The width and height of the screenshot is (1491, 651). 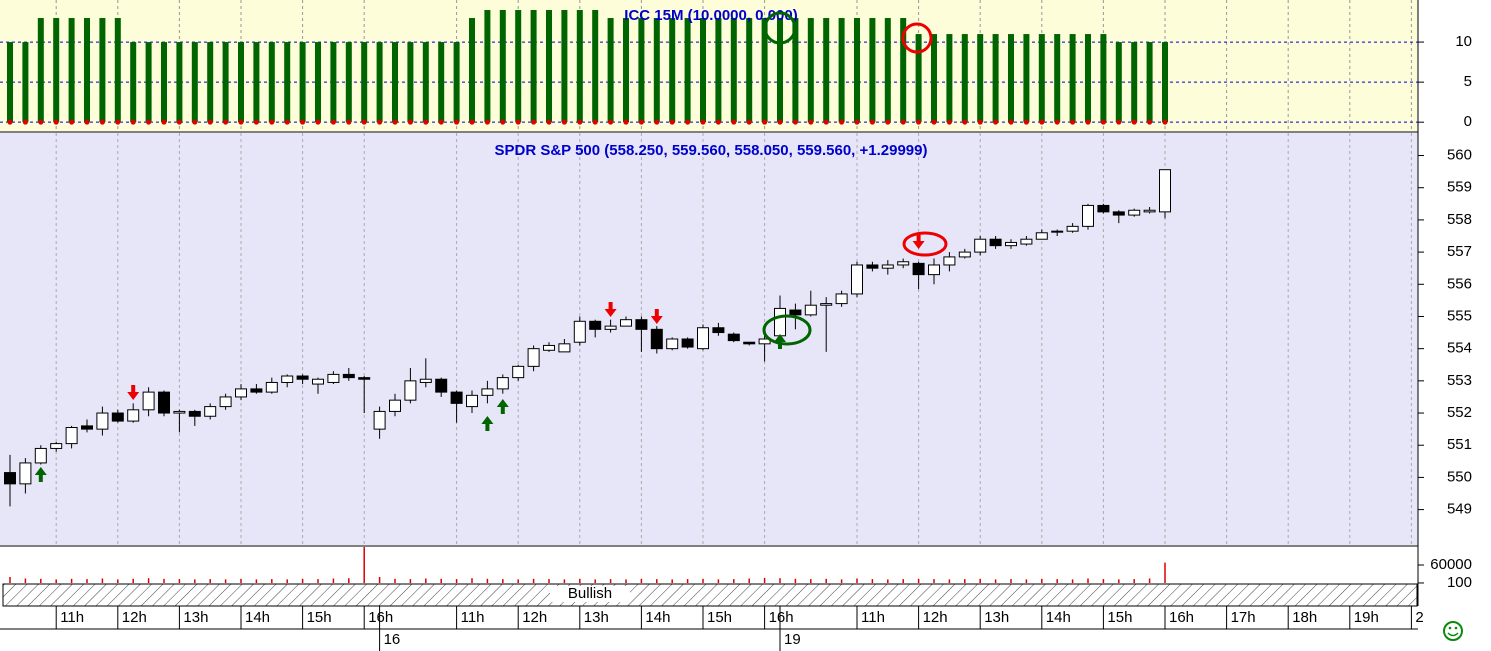 I want to click on smiley, so click(x=1453, y=631).